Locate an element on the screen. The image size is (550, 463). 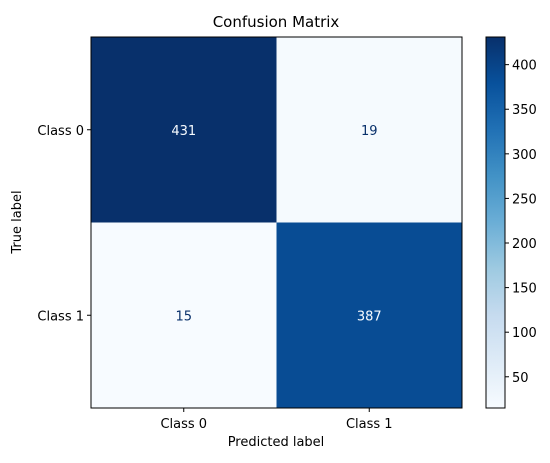
colorbar-tick-label: 200 is located at coordinates (524, 244).